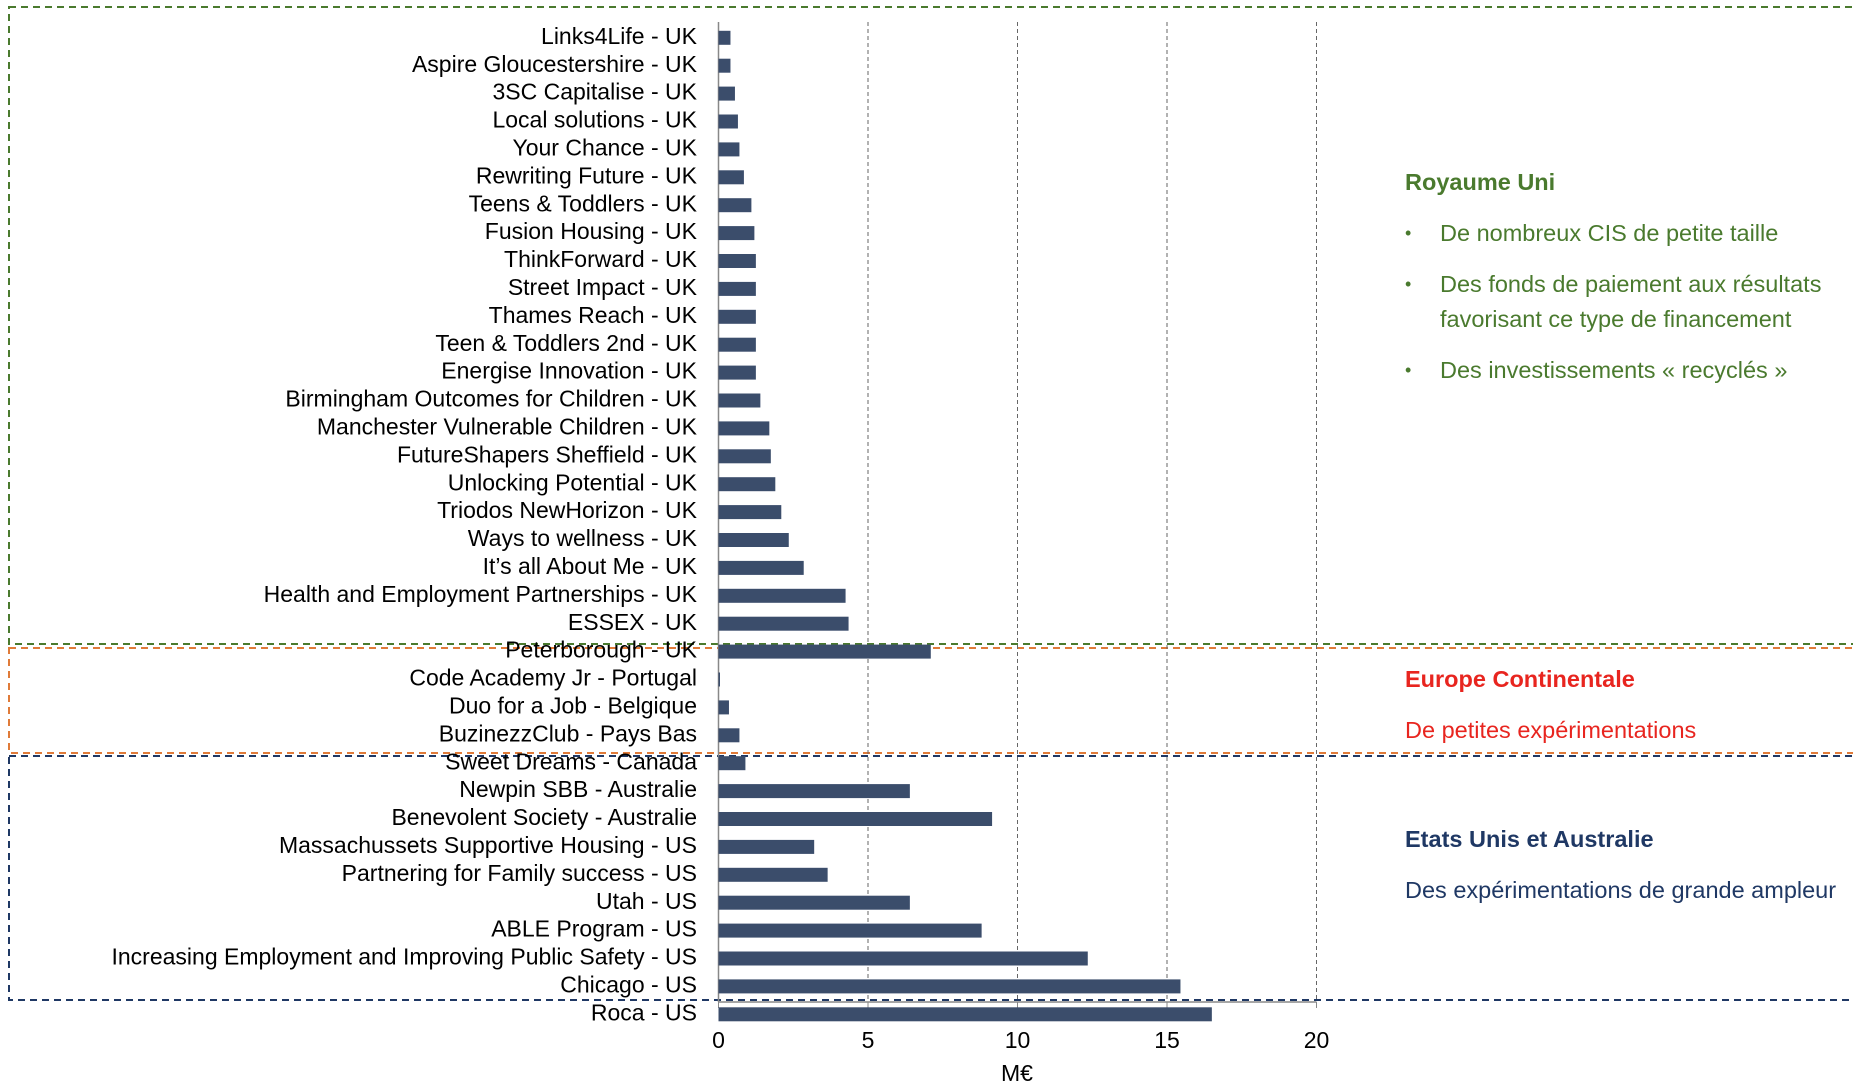 Image resolution: width=1853 pixels, height=1089 pixels. Describe the element at coordinates (1167, 1040) in the screenshot. I see `x-tick-label: 15` at that location.